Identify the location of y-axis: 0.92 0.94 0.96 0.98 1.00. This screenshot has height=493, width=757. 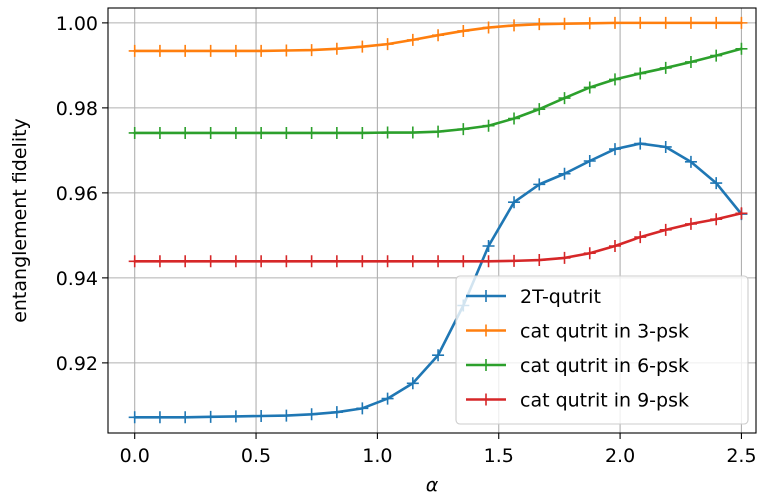
(82, 194).